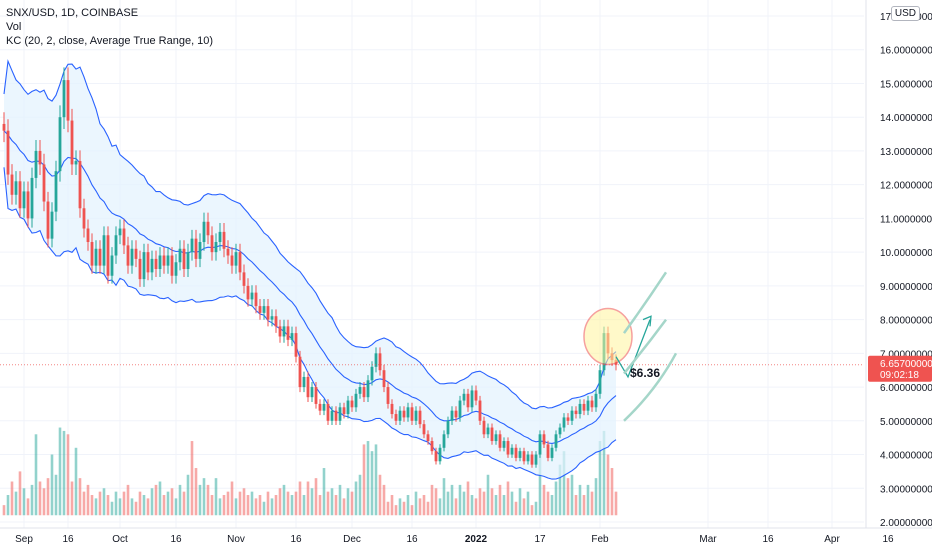 This screenshot has width=932, height=550. Describe the element at coordinates (906, 456) in the screenshot. I see `y-tick-label: 4.00000000` at that location.